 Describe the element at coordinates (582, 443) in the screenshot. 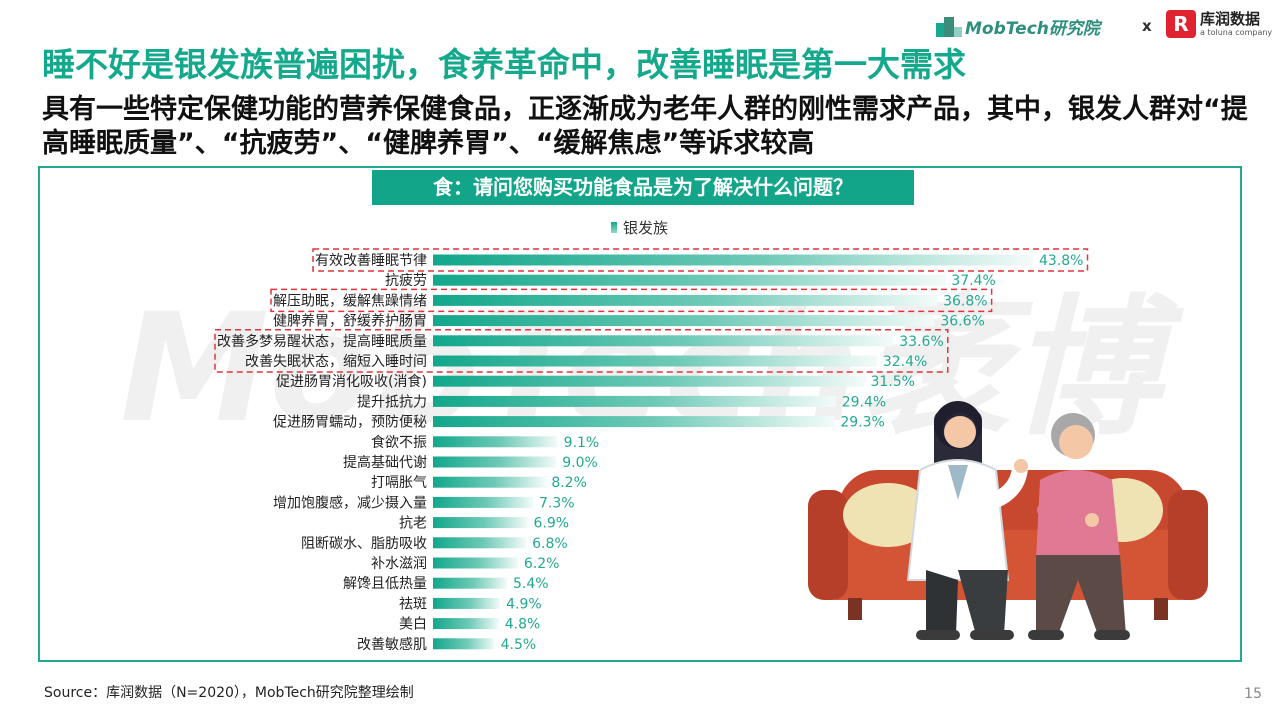

I see `value-label-9: 9.1%` at that location.